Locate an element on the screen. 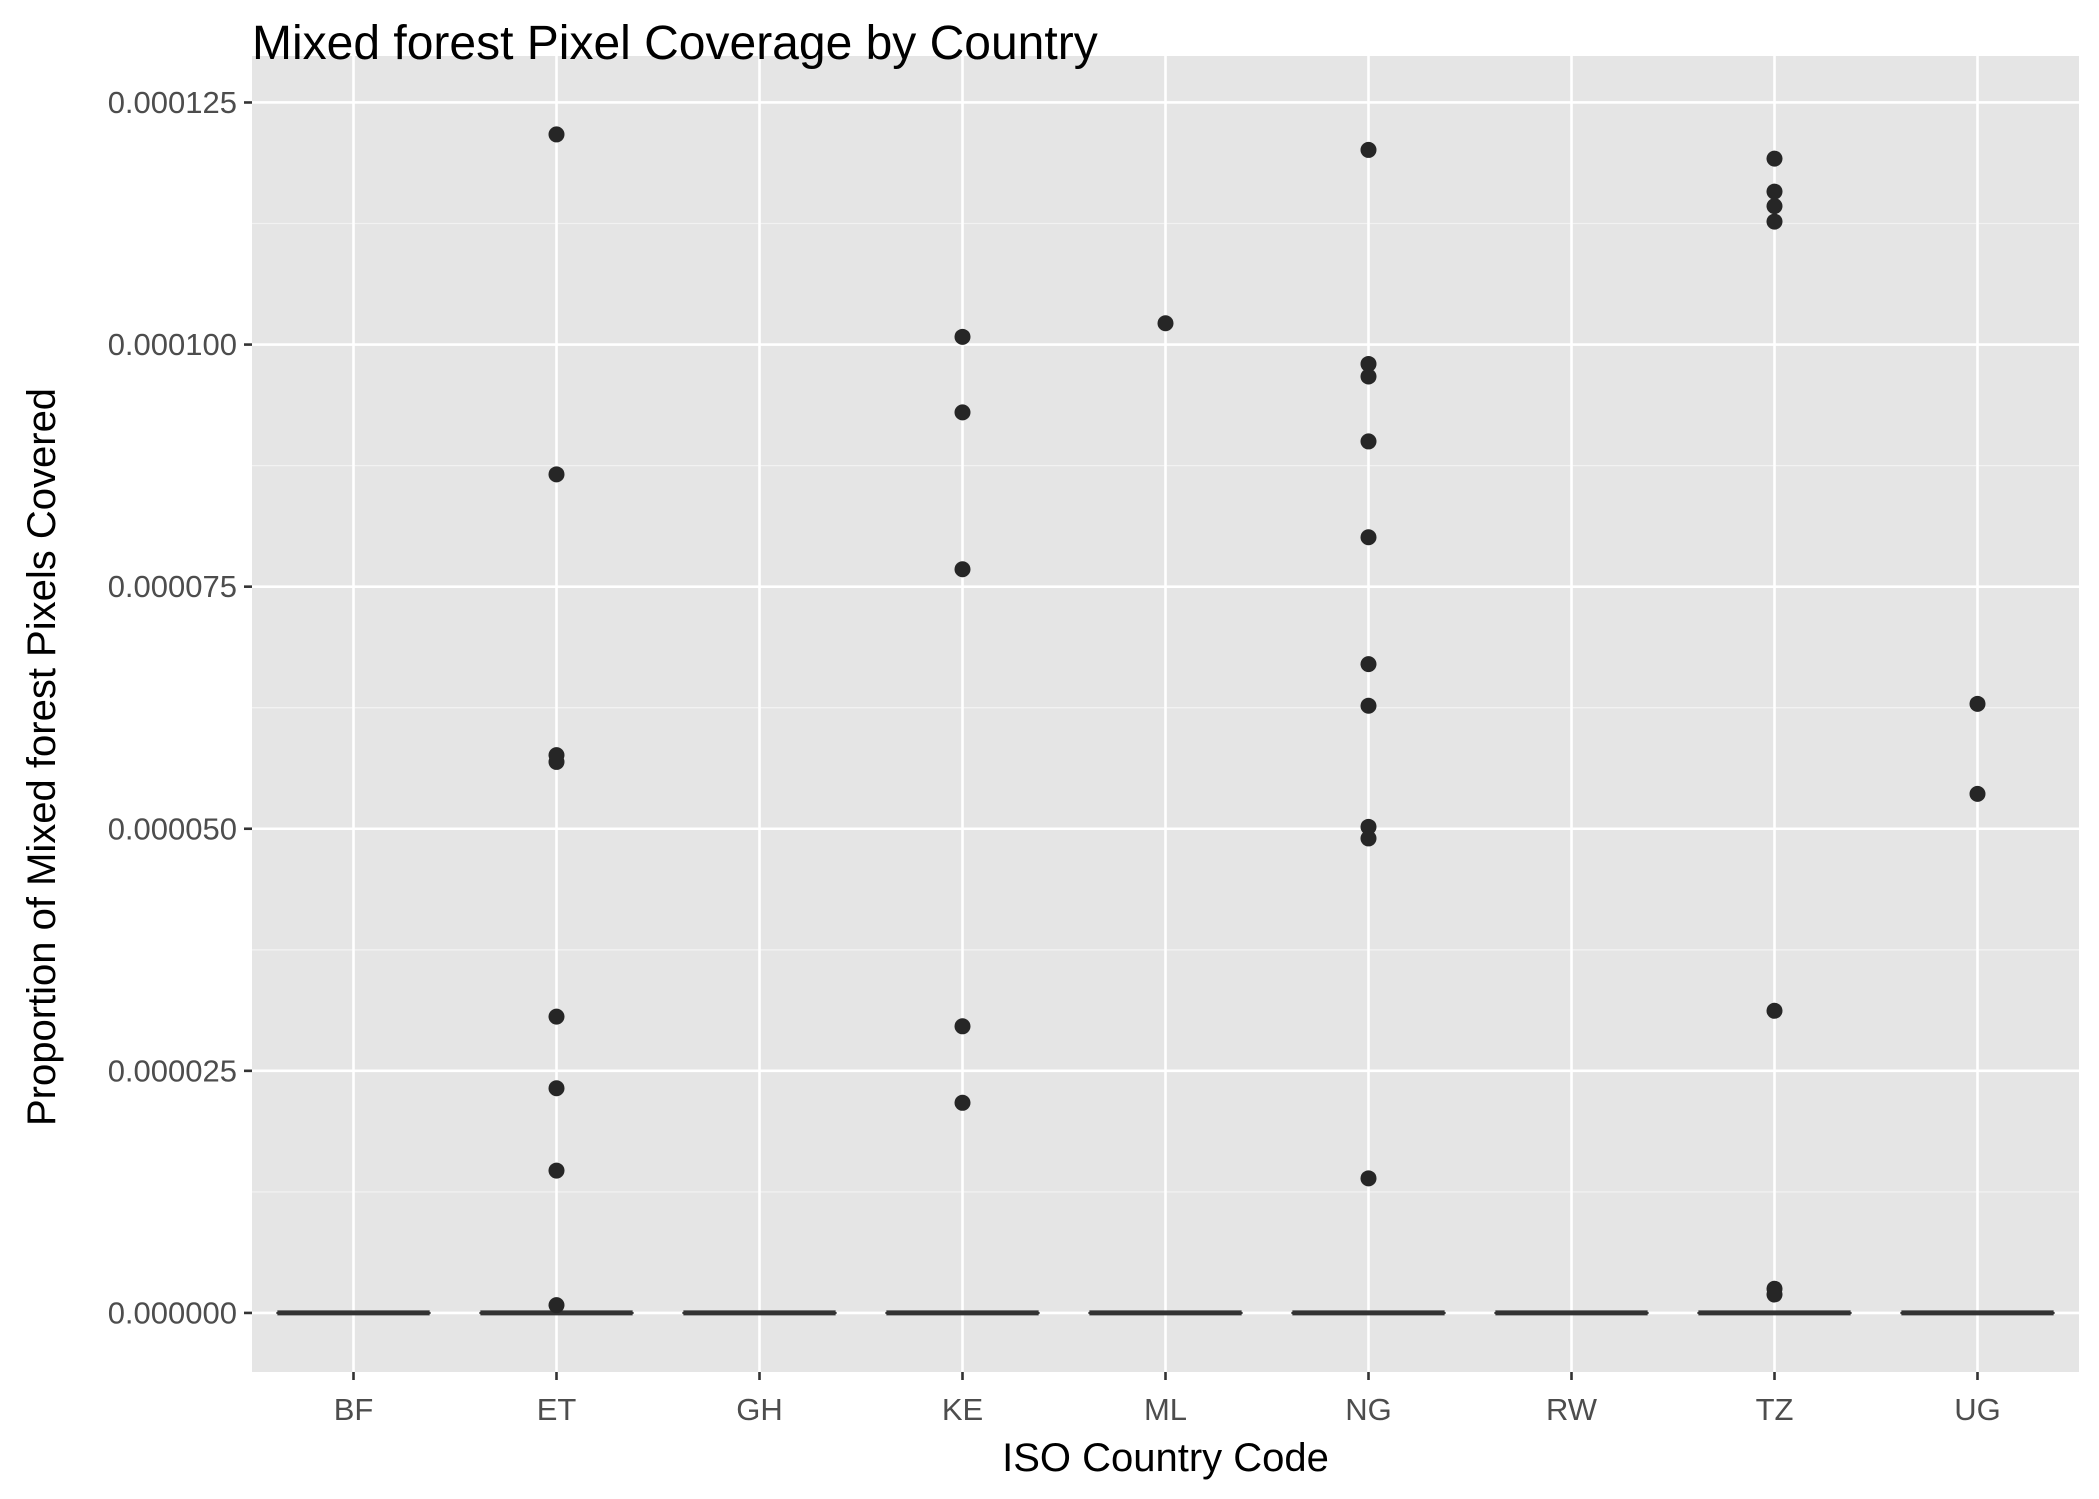 This screenshot has width=2099, height=1499. x-axis: BF ET GH KE ML NG RW TZ UG is located at coordinates (1167, 1399).